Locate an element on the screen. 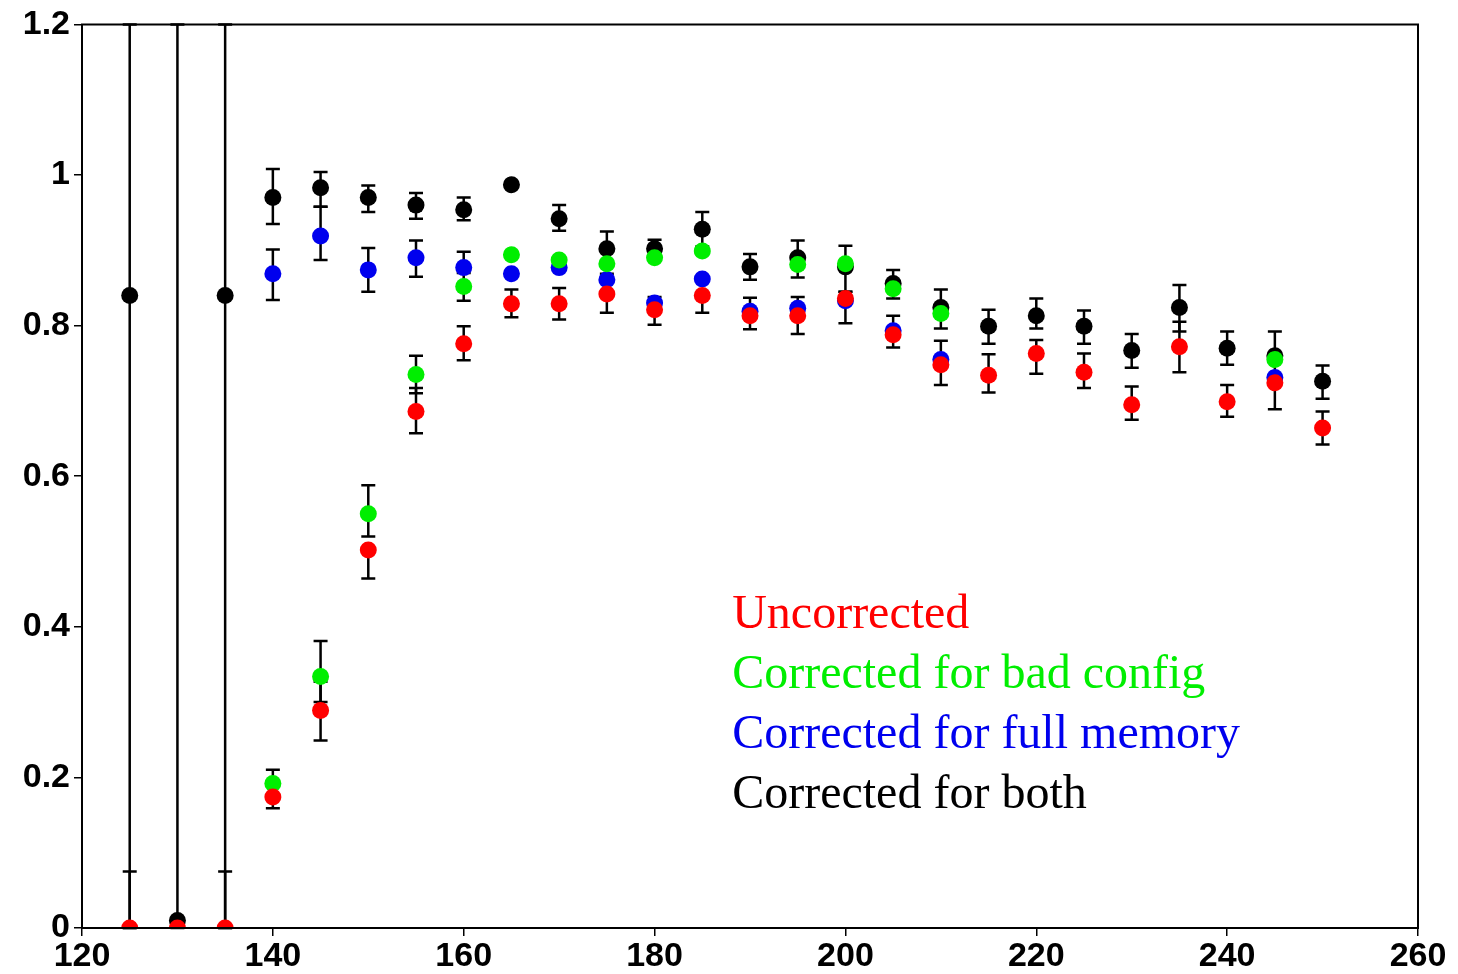 The width and height of the screenshot is (1458, 974). text: Uncorrected is located at coordinates (851, 611).